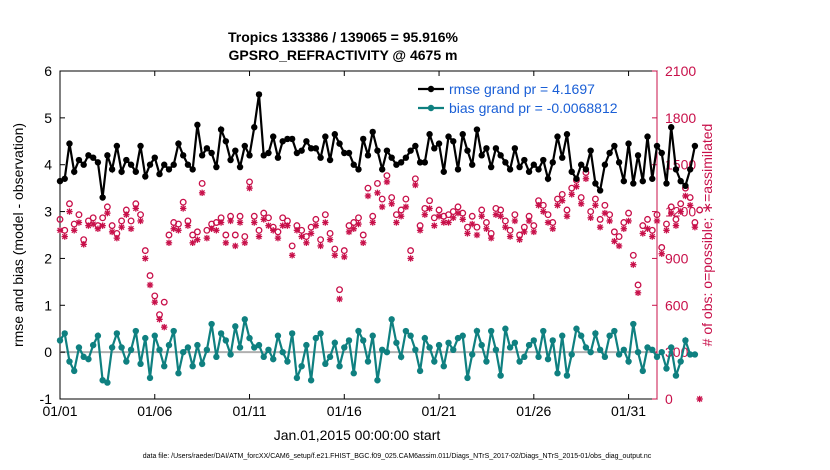  I want to click on legend-rmse-marker, so click(431, 89).